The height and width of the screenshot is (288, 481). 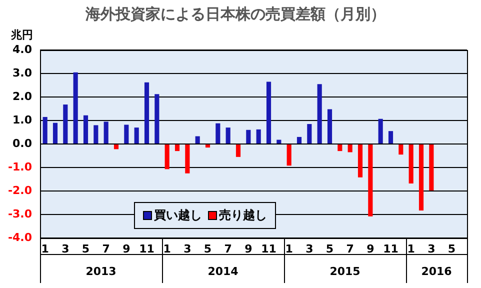 What do you see at coordinates (20, 237) in the screenshot?
I see `y-tick-label: -4.0` at bounding box center [20, 237].